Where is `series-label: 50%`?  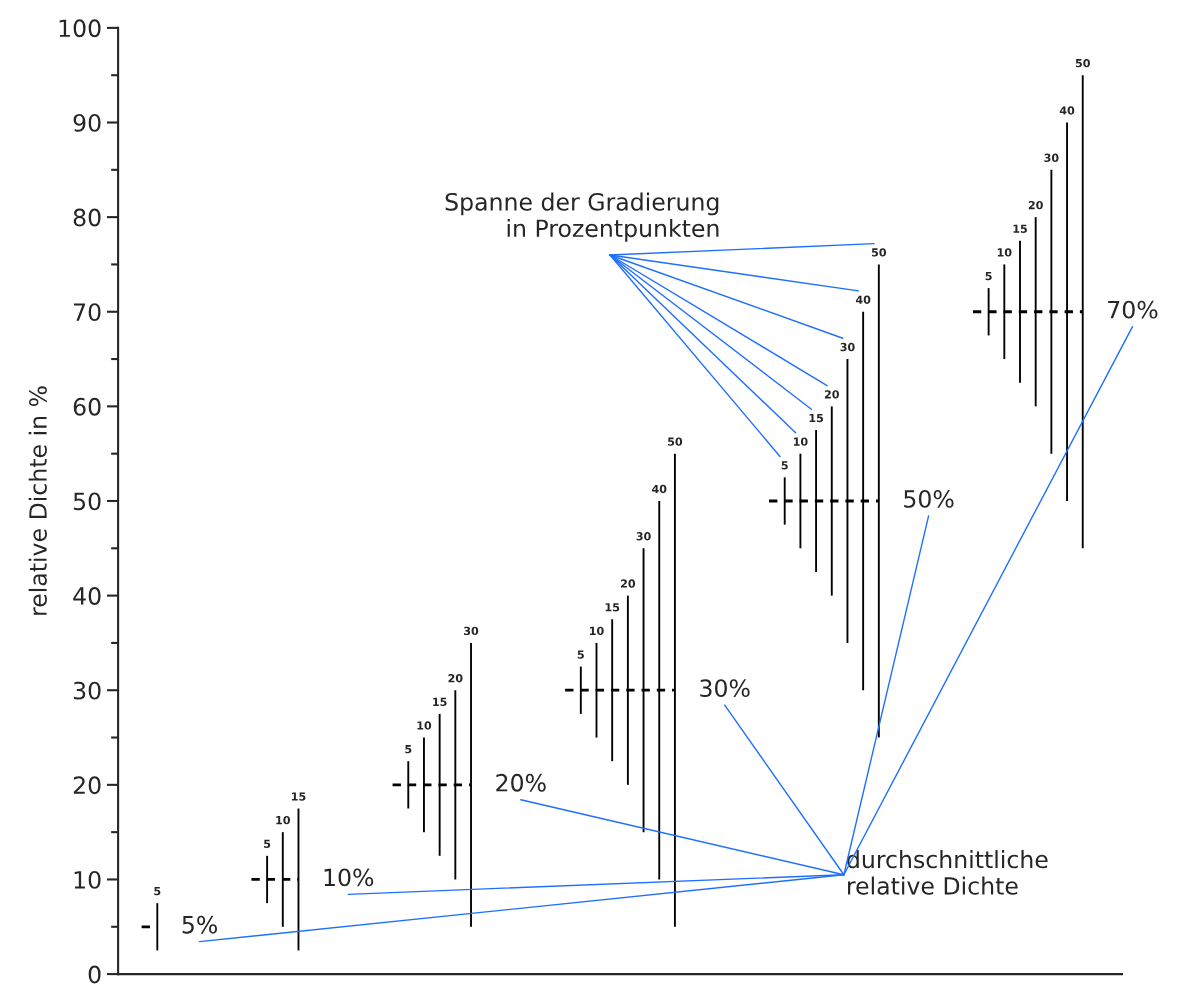 series-label: 50% is located at coordinates (929, 498).